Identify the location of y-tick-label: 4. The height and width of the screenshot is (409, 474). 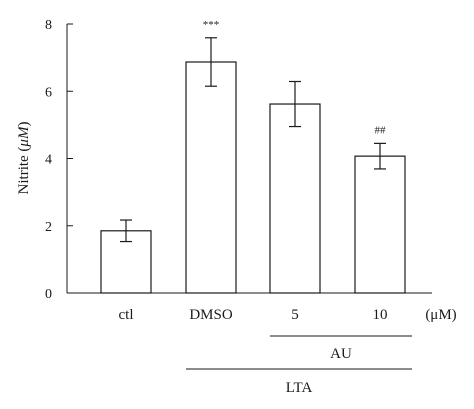
(48, 160).